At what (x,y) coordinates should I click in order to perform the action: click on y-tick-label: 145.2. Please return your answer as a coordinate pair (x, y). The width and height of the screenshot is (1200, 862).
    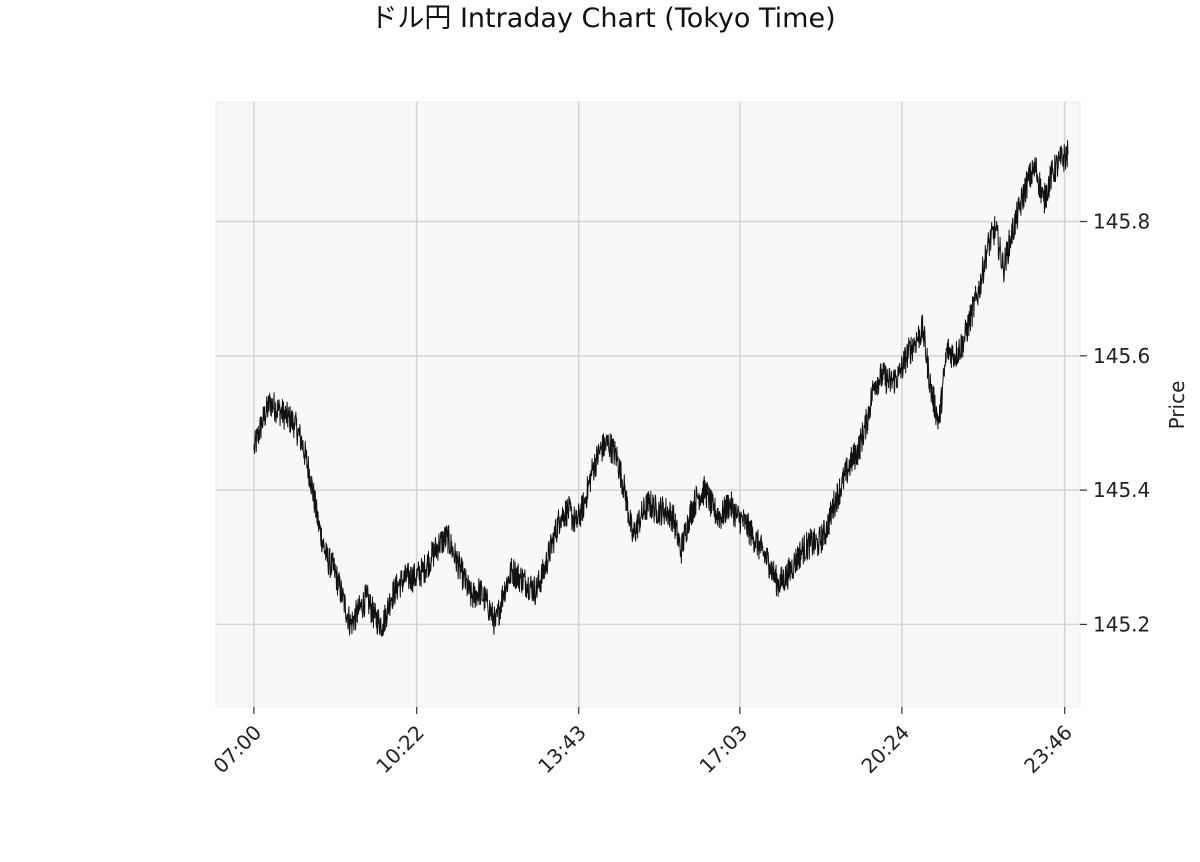
    Looking at the image, I should click on (1121, 624).